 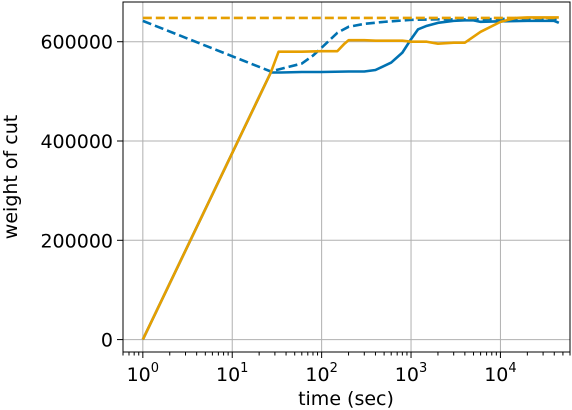 I want to click on x-axis-label: time (sec), so click(x=346, y=399).